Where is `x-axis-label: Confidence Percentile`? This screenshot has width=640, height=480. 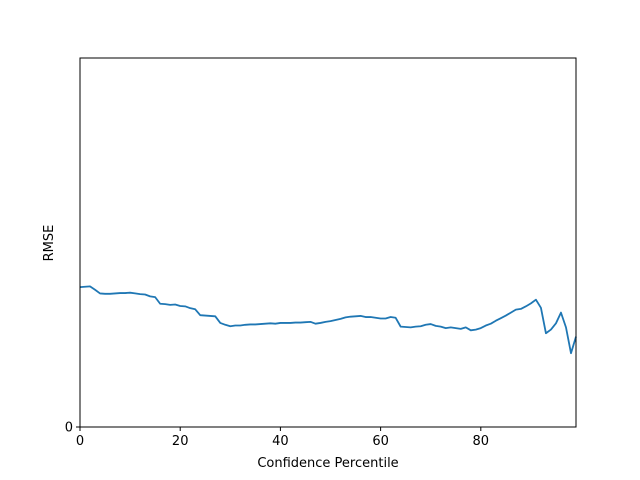 x-axis-label: Confidence Percentile is located at coordinates (327, 463).